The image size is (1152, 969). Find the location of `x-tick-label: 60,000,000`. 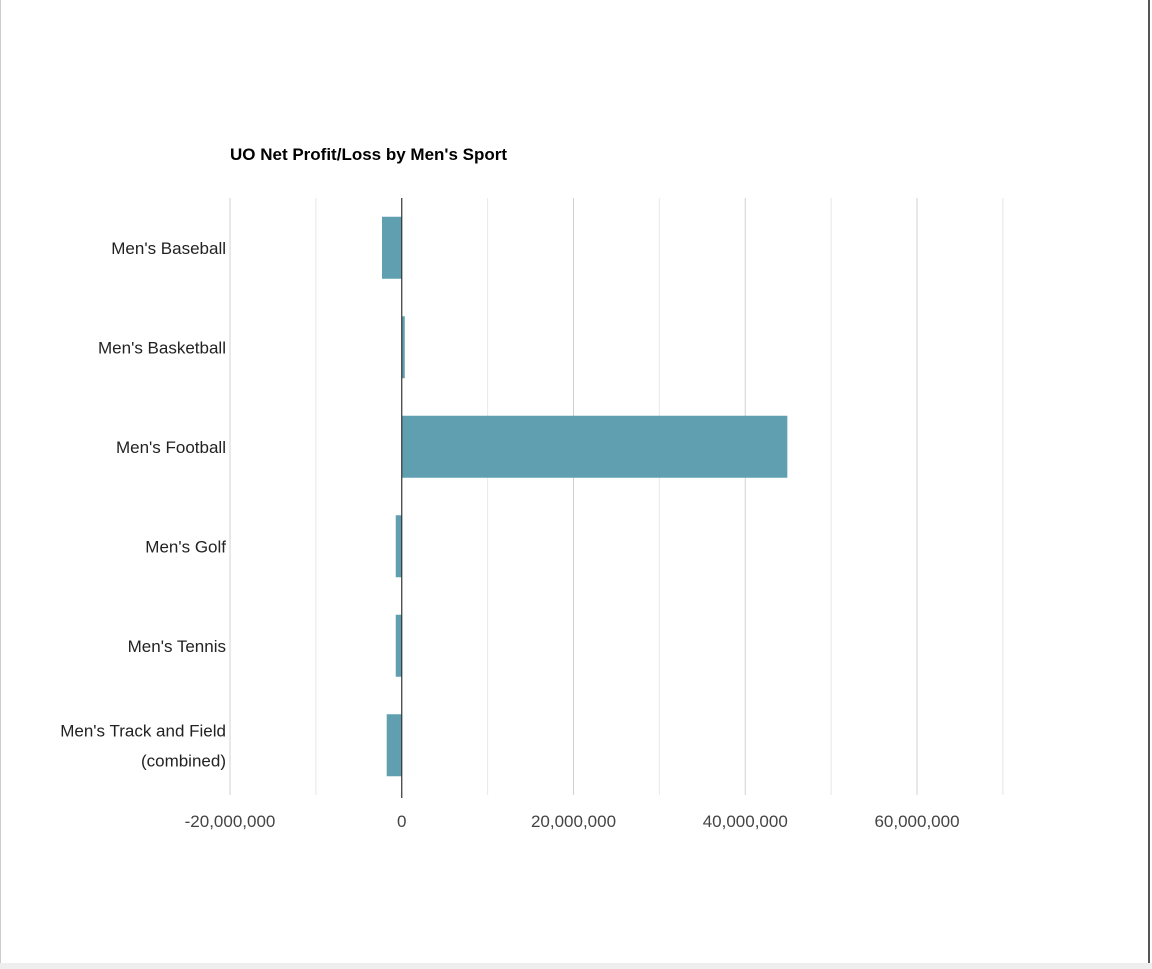

x-tick-label: 60,000,000 is located at coordinates (916, 821).